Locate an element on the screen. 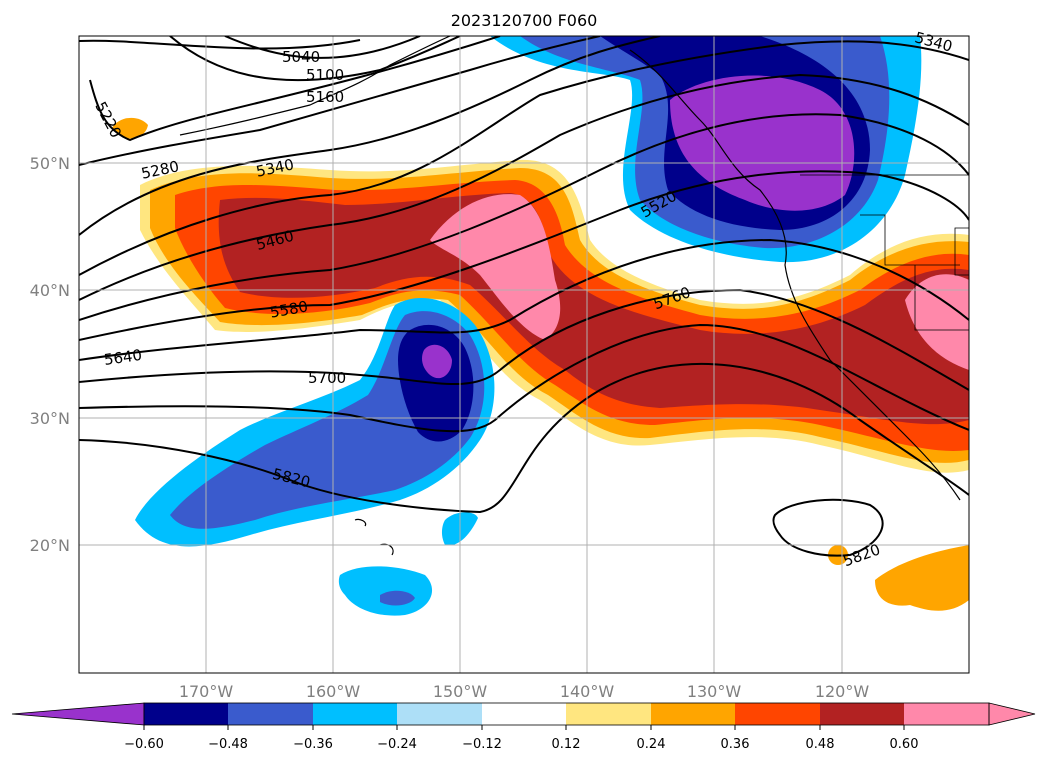 The width and height of the screenshot is (1047, 765). contour-label: 5700 is located at coordinates (327, 378).